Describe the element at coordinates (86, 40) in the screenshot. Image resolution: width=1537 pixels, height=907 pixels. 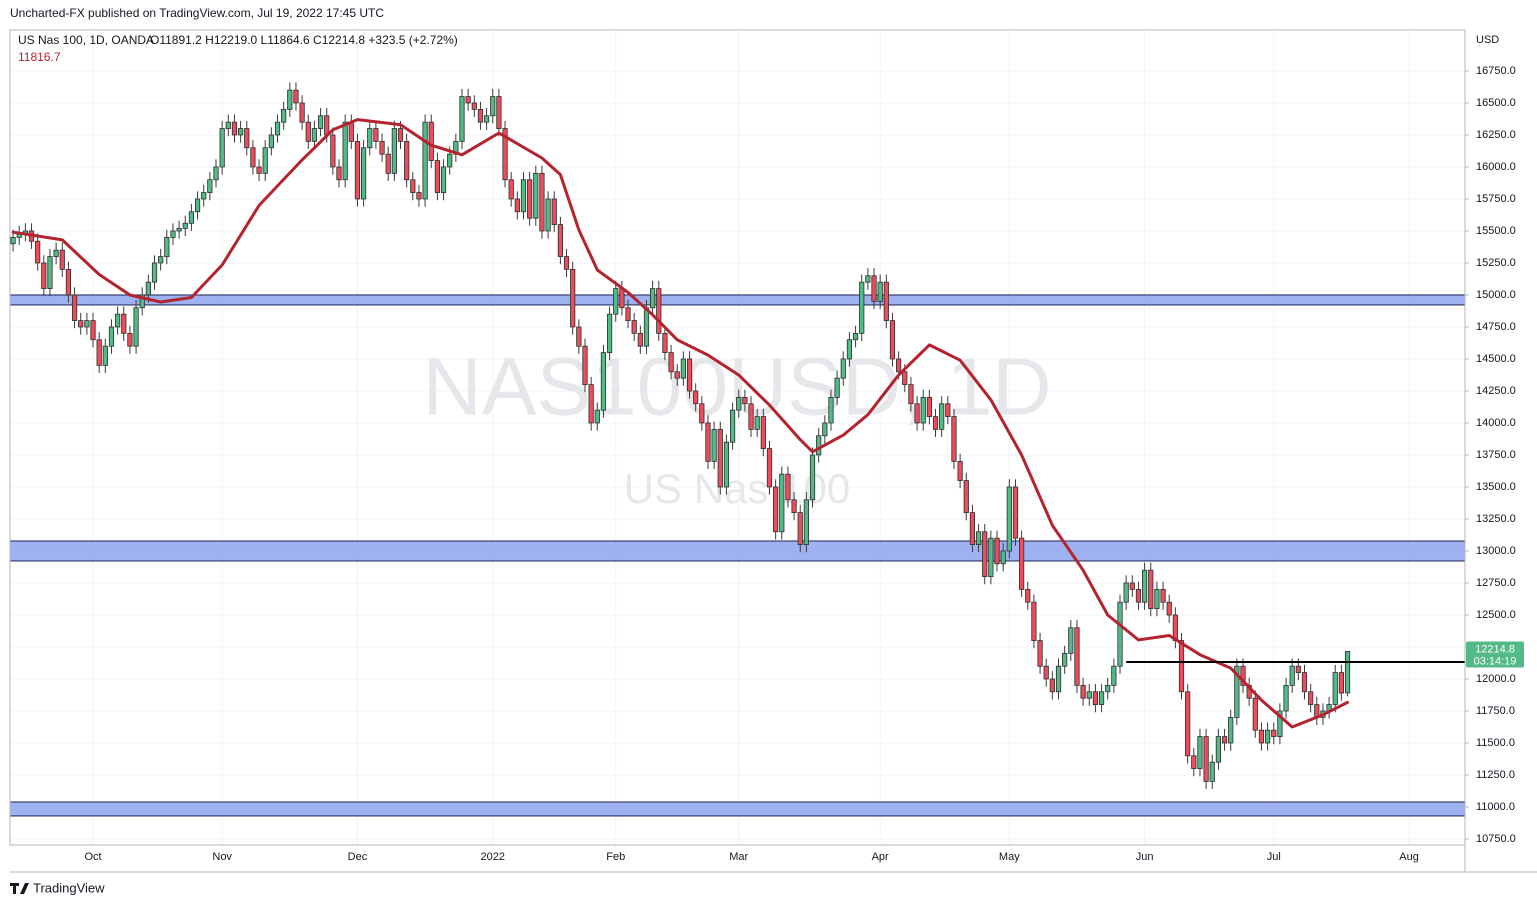
I see `symbol-header: US Nas 100, 1D, OANDA` at that location.